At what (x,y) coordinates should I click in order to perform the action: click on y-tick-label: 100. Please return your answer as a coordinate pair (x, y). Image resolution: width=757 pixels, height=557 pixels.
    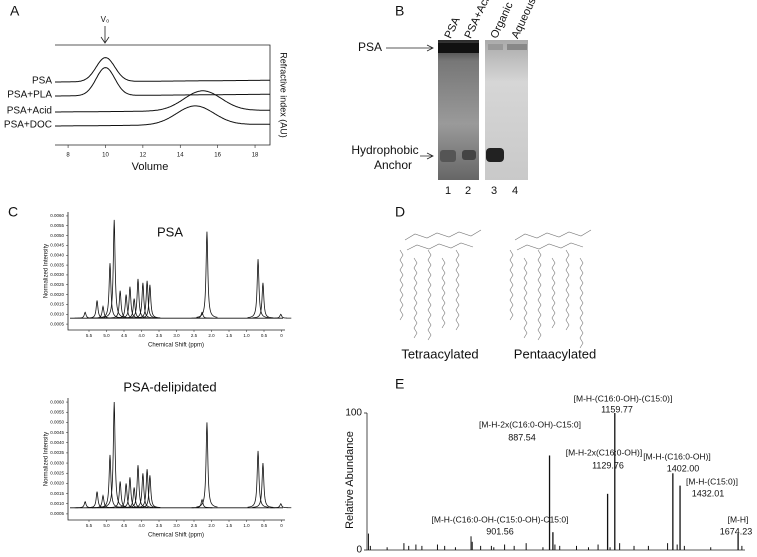
    Looking at the image, I should click on (353, 413).